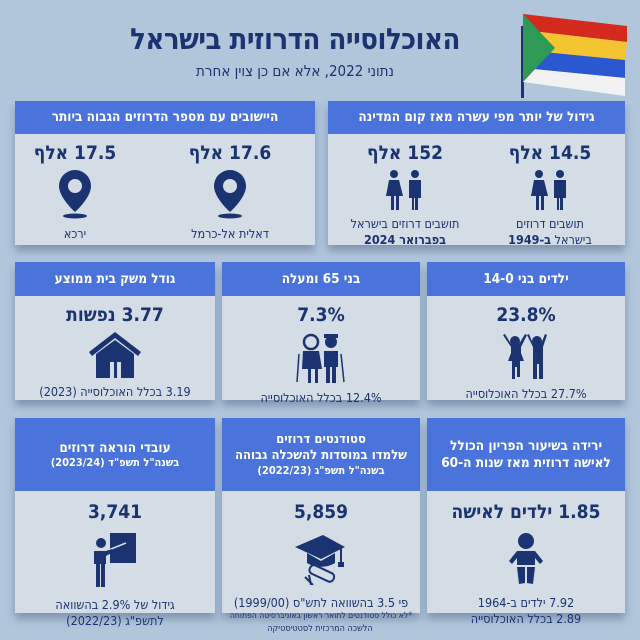 The height and width of the screenshot is (640, 640). What do you see at coordinates (115, 279) in the screenshot?
I see `household-card-title: גודל משק בית ממוצע` at bounding box center [115, 279].